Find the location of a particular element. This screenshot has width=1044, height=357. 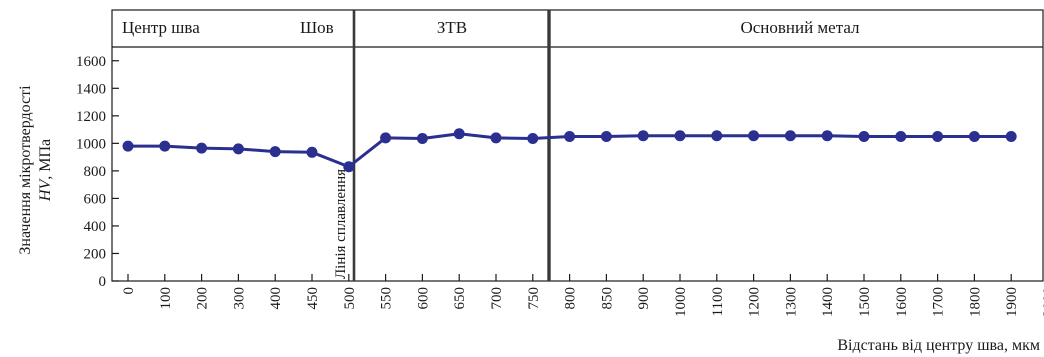

y-tick-label: 1000 is located at coordinates (91, 144).